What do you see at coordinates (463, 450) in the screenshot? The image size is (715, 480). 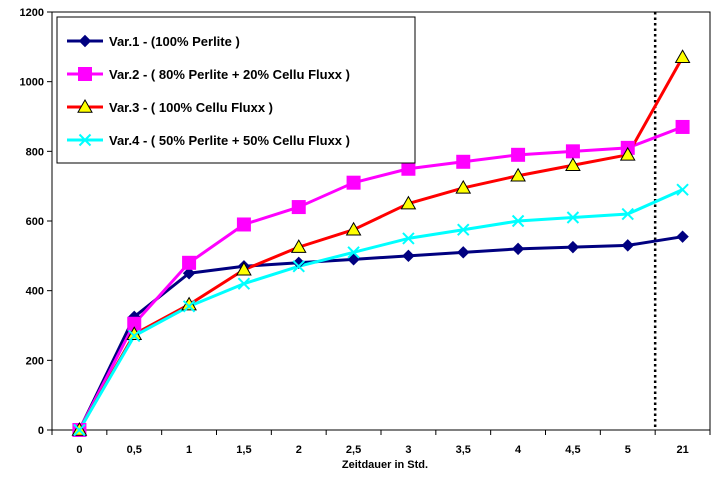 I see `x-tick-label: 3,5` at bounding box center [463, 450].